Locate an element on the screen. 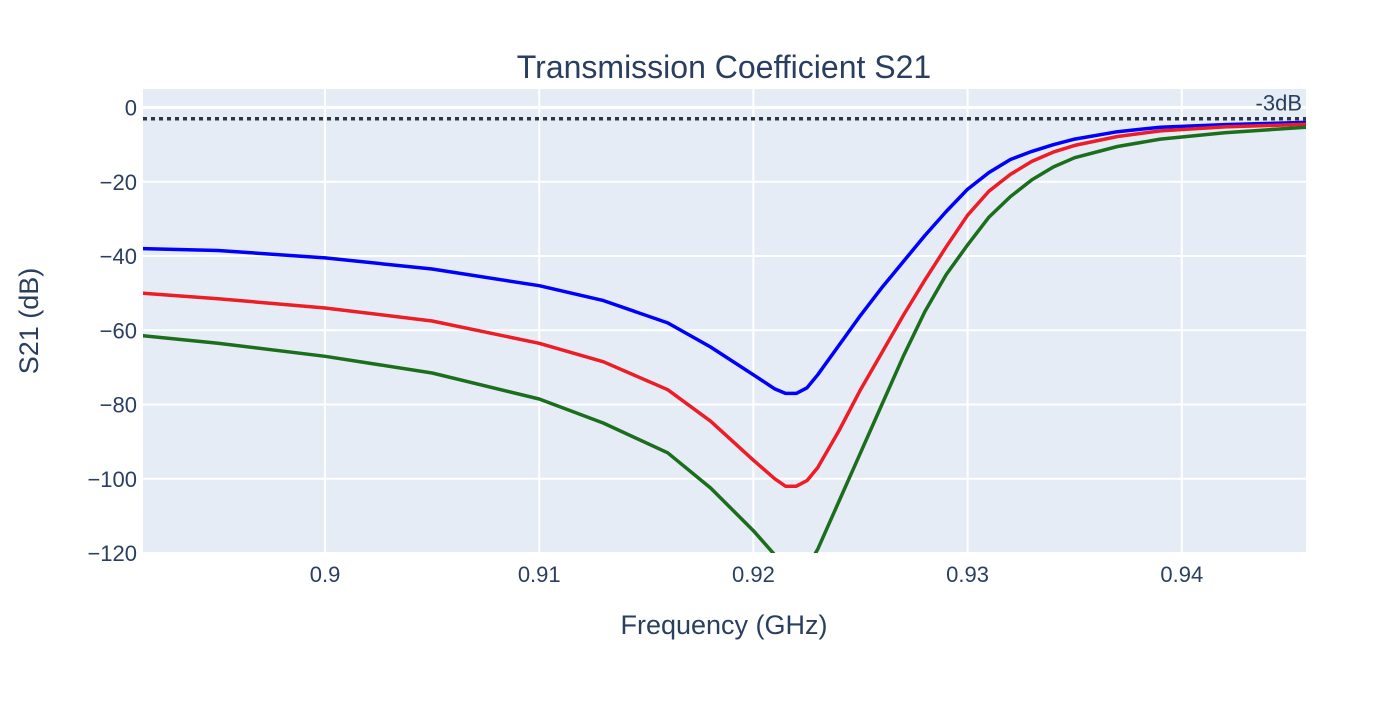 Image resolution: width=1390 pixels, height=728 pixels. chart-title: Transmission Coefficient S21 is located at coordinates (724, 67).